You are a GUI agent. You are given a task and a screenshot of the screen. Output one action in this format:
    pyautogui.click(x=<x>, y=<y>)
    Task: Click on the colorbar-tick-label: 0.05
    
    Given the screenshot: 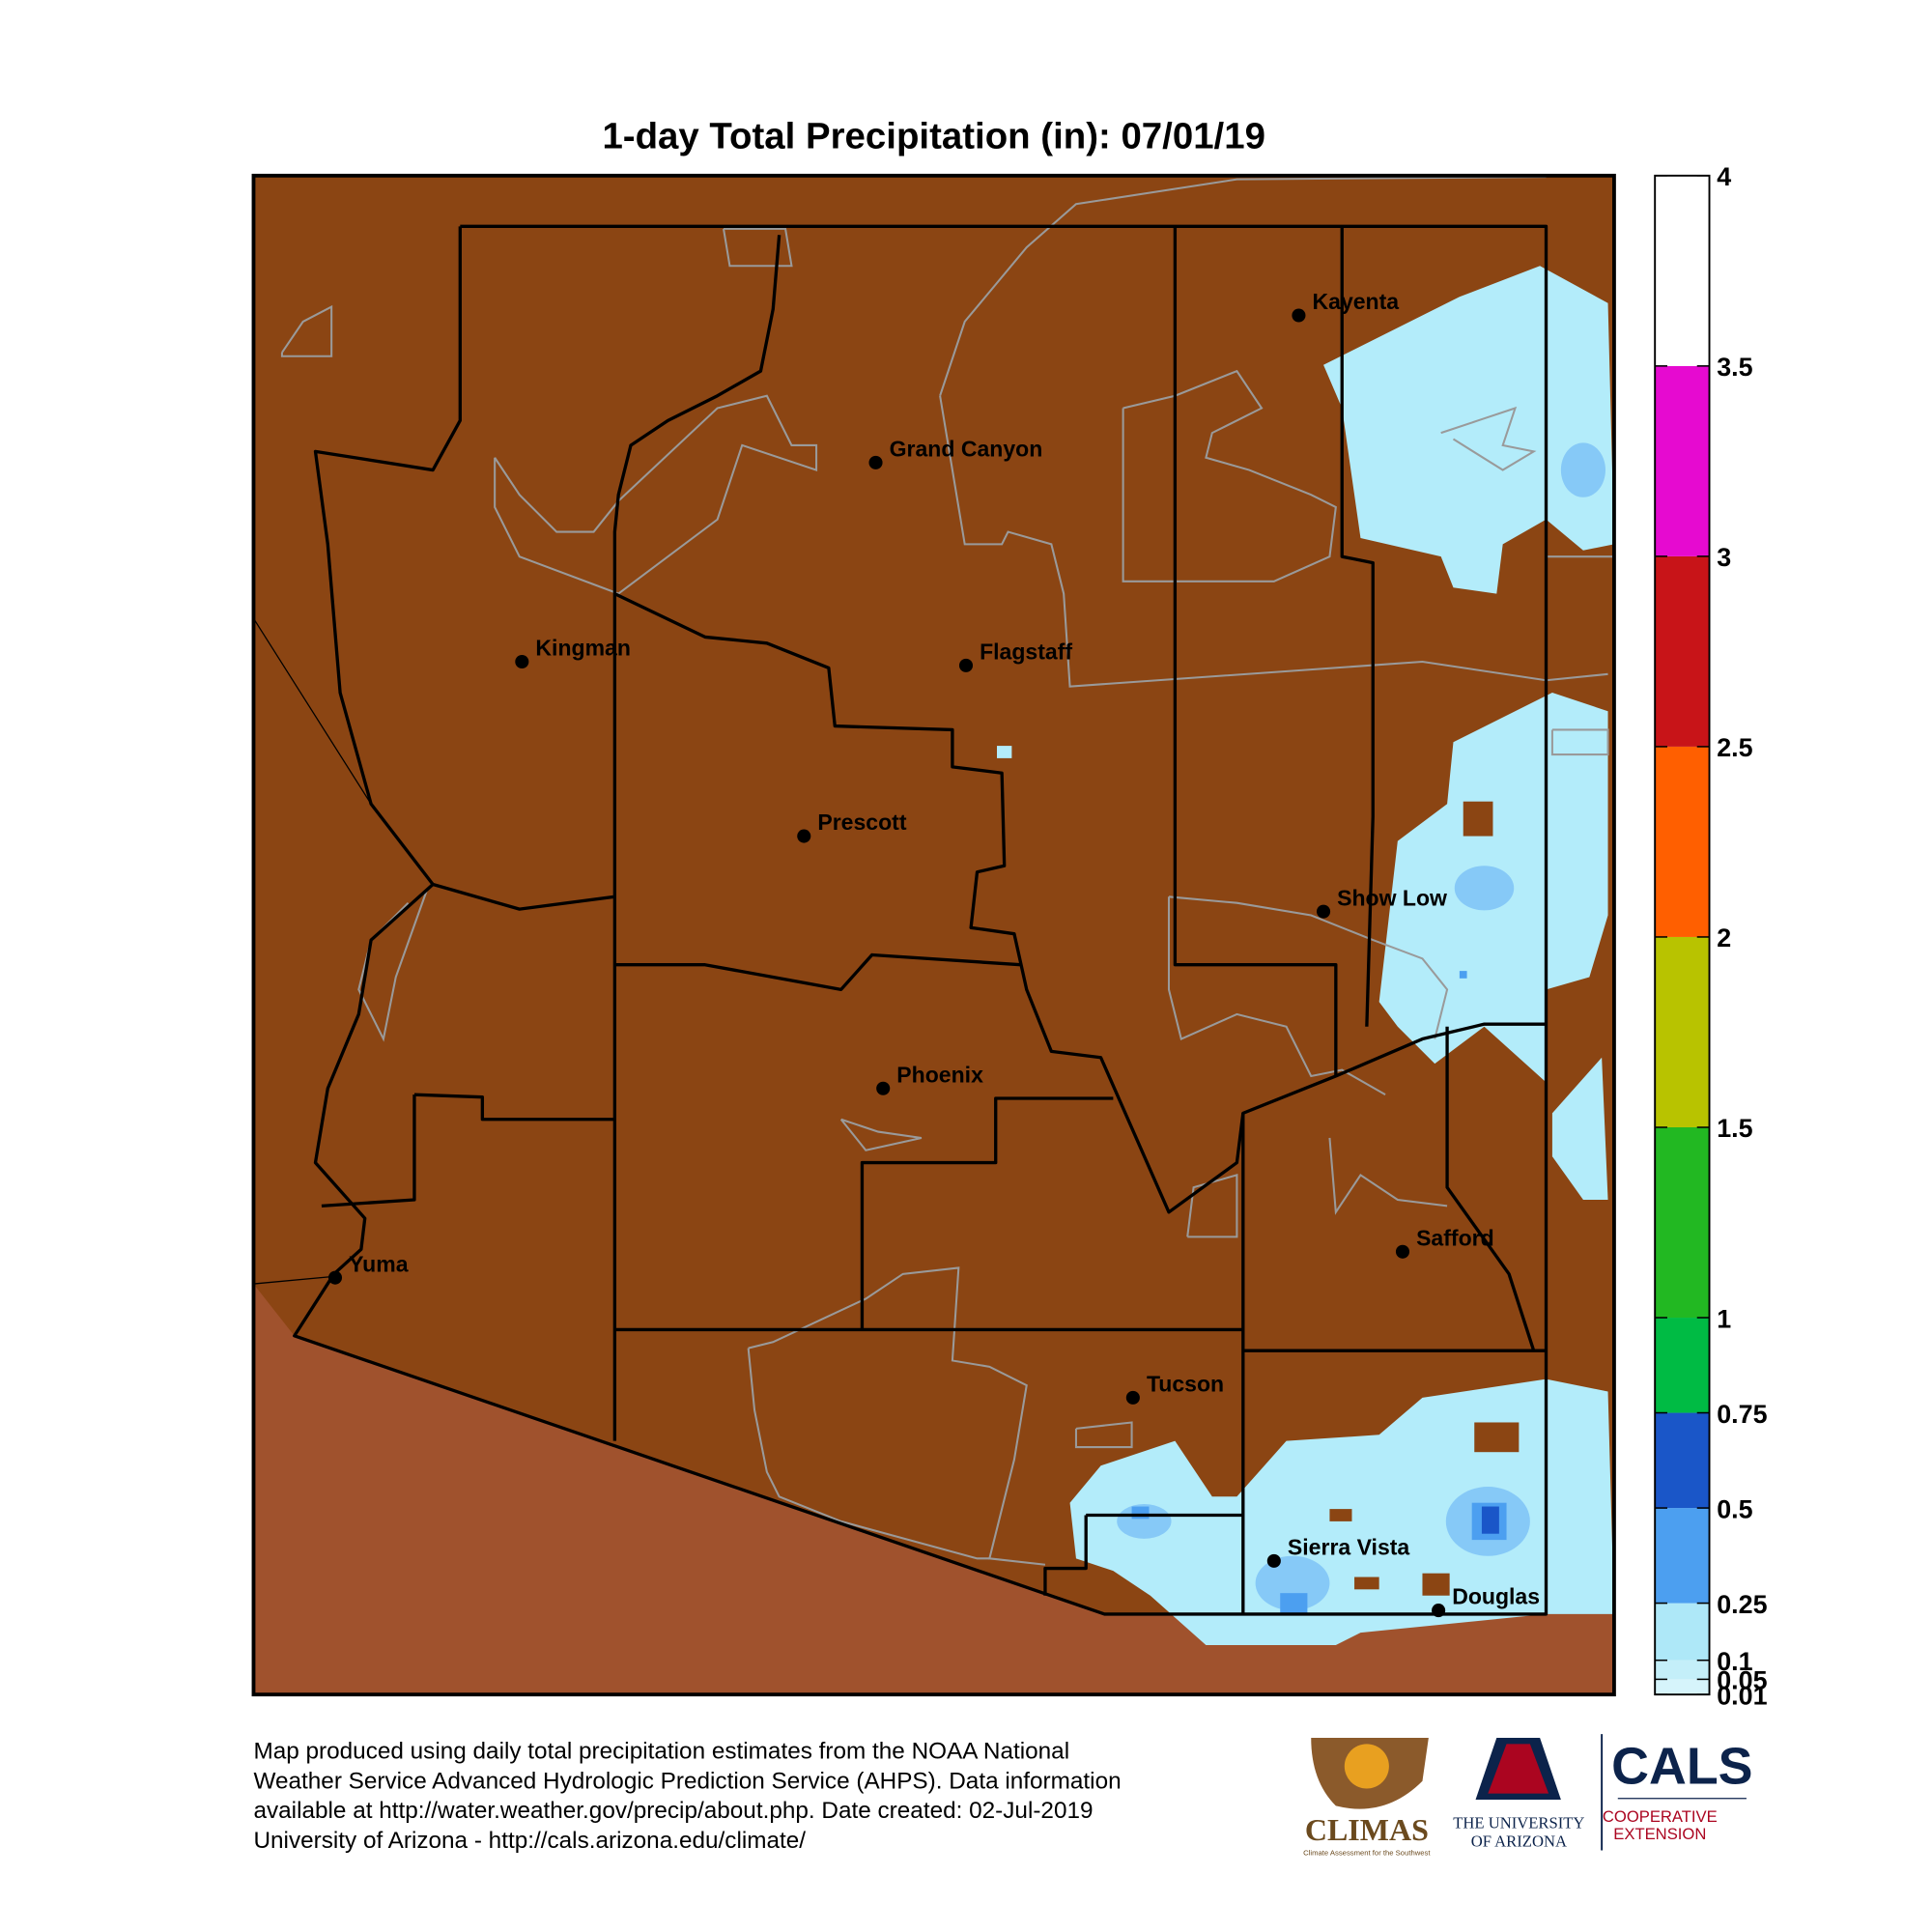 What is the action you would take?
    pyautogui.click(x=1742, y=1680)
    